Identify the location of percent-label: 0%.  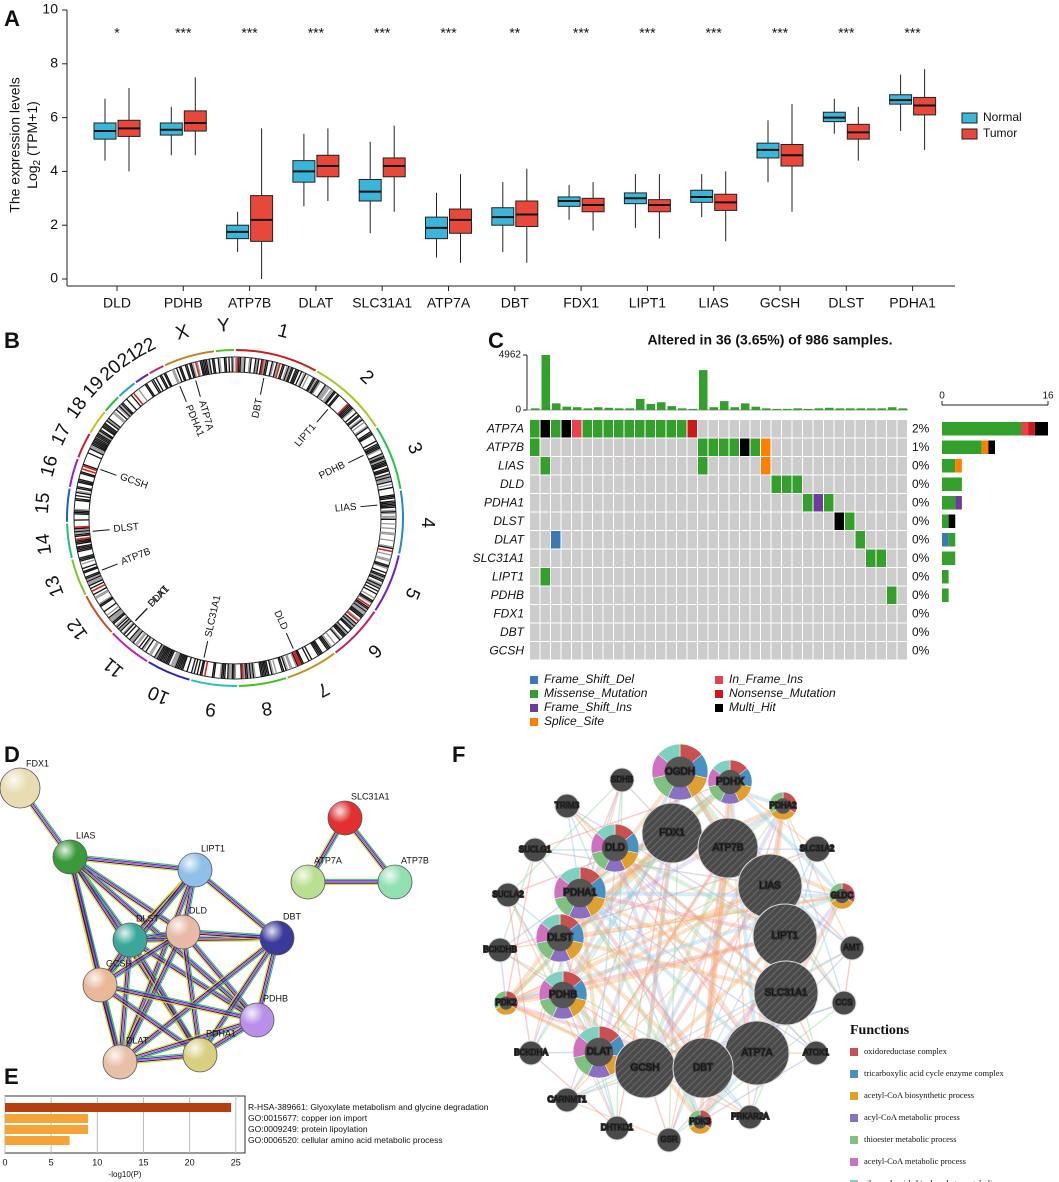
(921, 539).